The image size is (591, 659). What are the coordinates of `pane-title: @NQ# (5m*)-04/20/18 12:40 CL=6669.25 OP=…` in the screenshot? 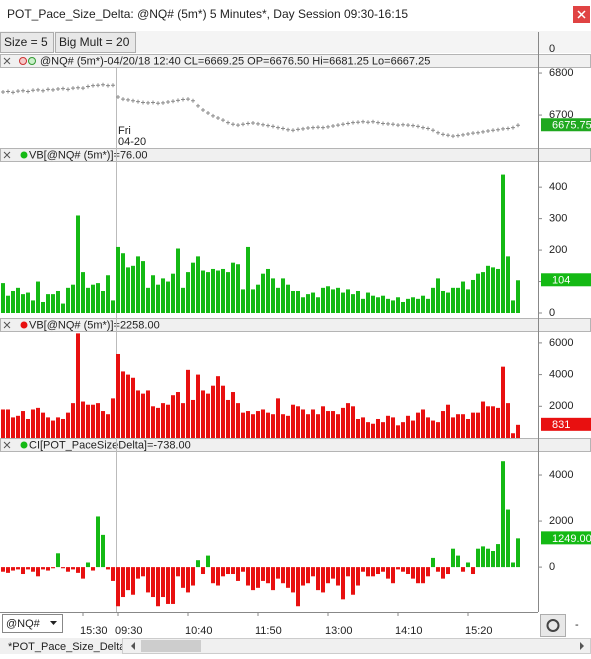 It's located at (235, 61).